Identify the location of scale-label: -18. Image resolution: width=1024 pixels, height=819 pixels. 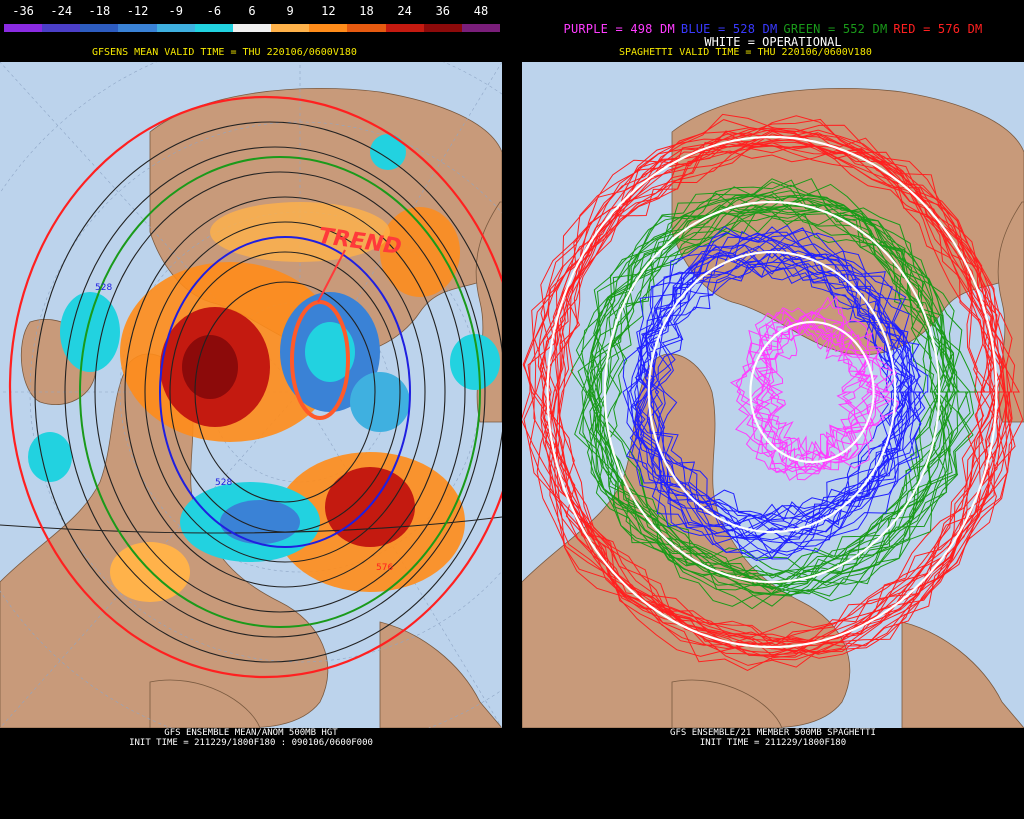
(99, 11).